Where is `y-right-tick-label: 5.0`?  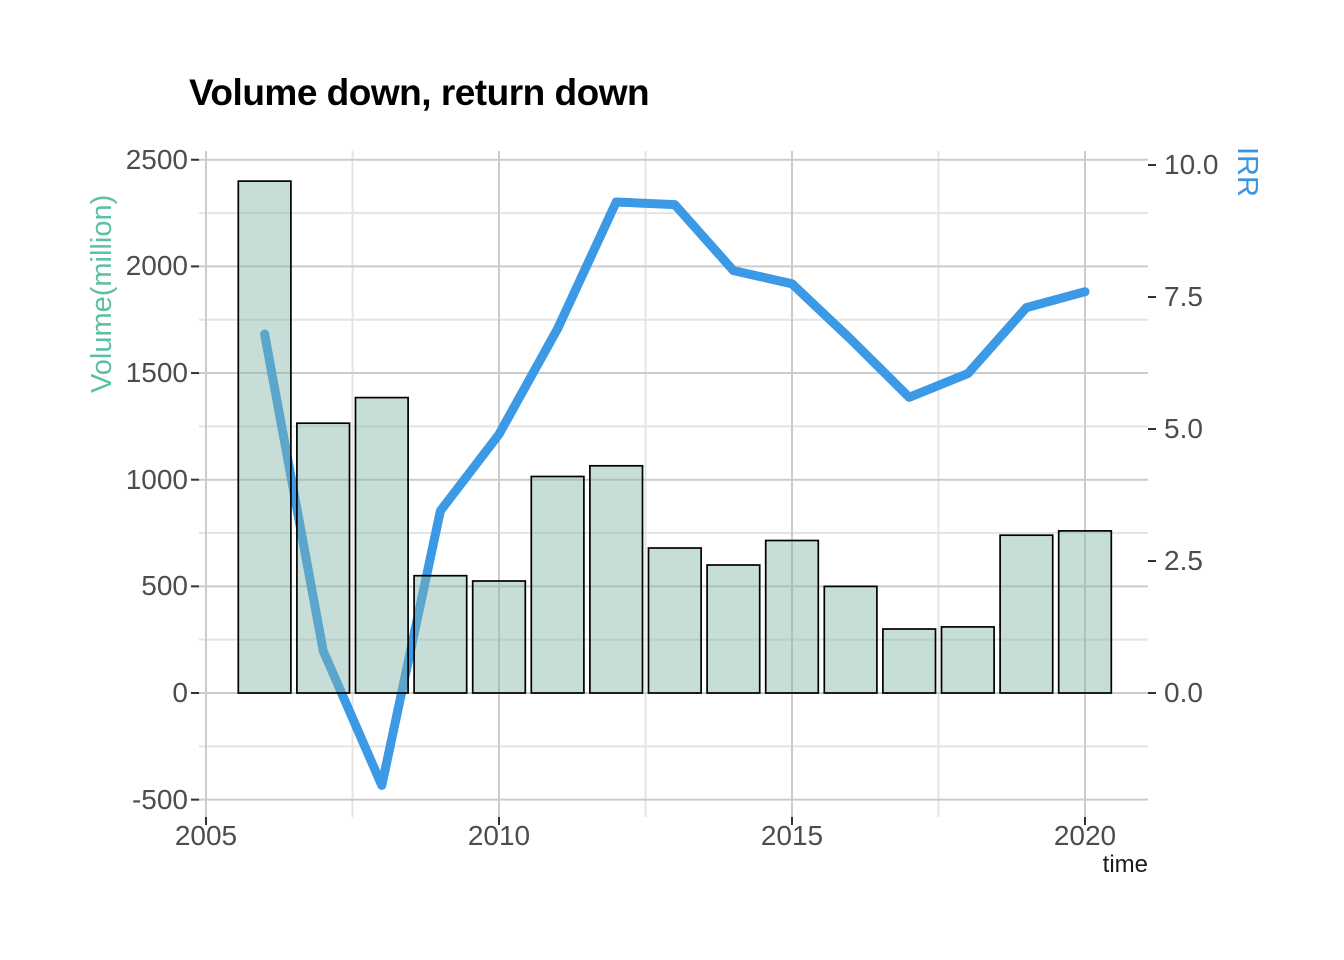
y-right-tick-label: 5.0 is located at coordinates (1183, 428).